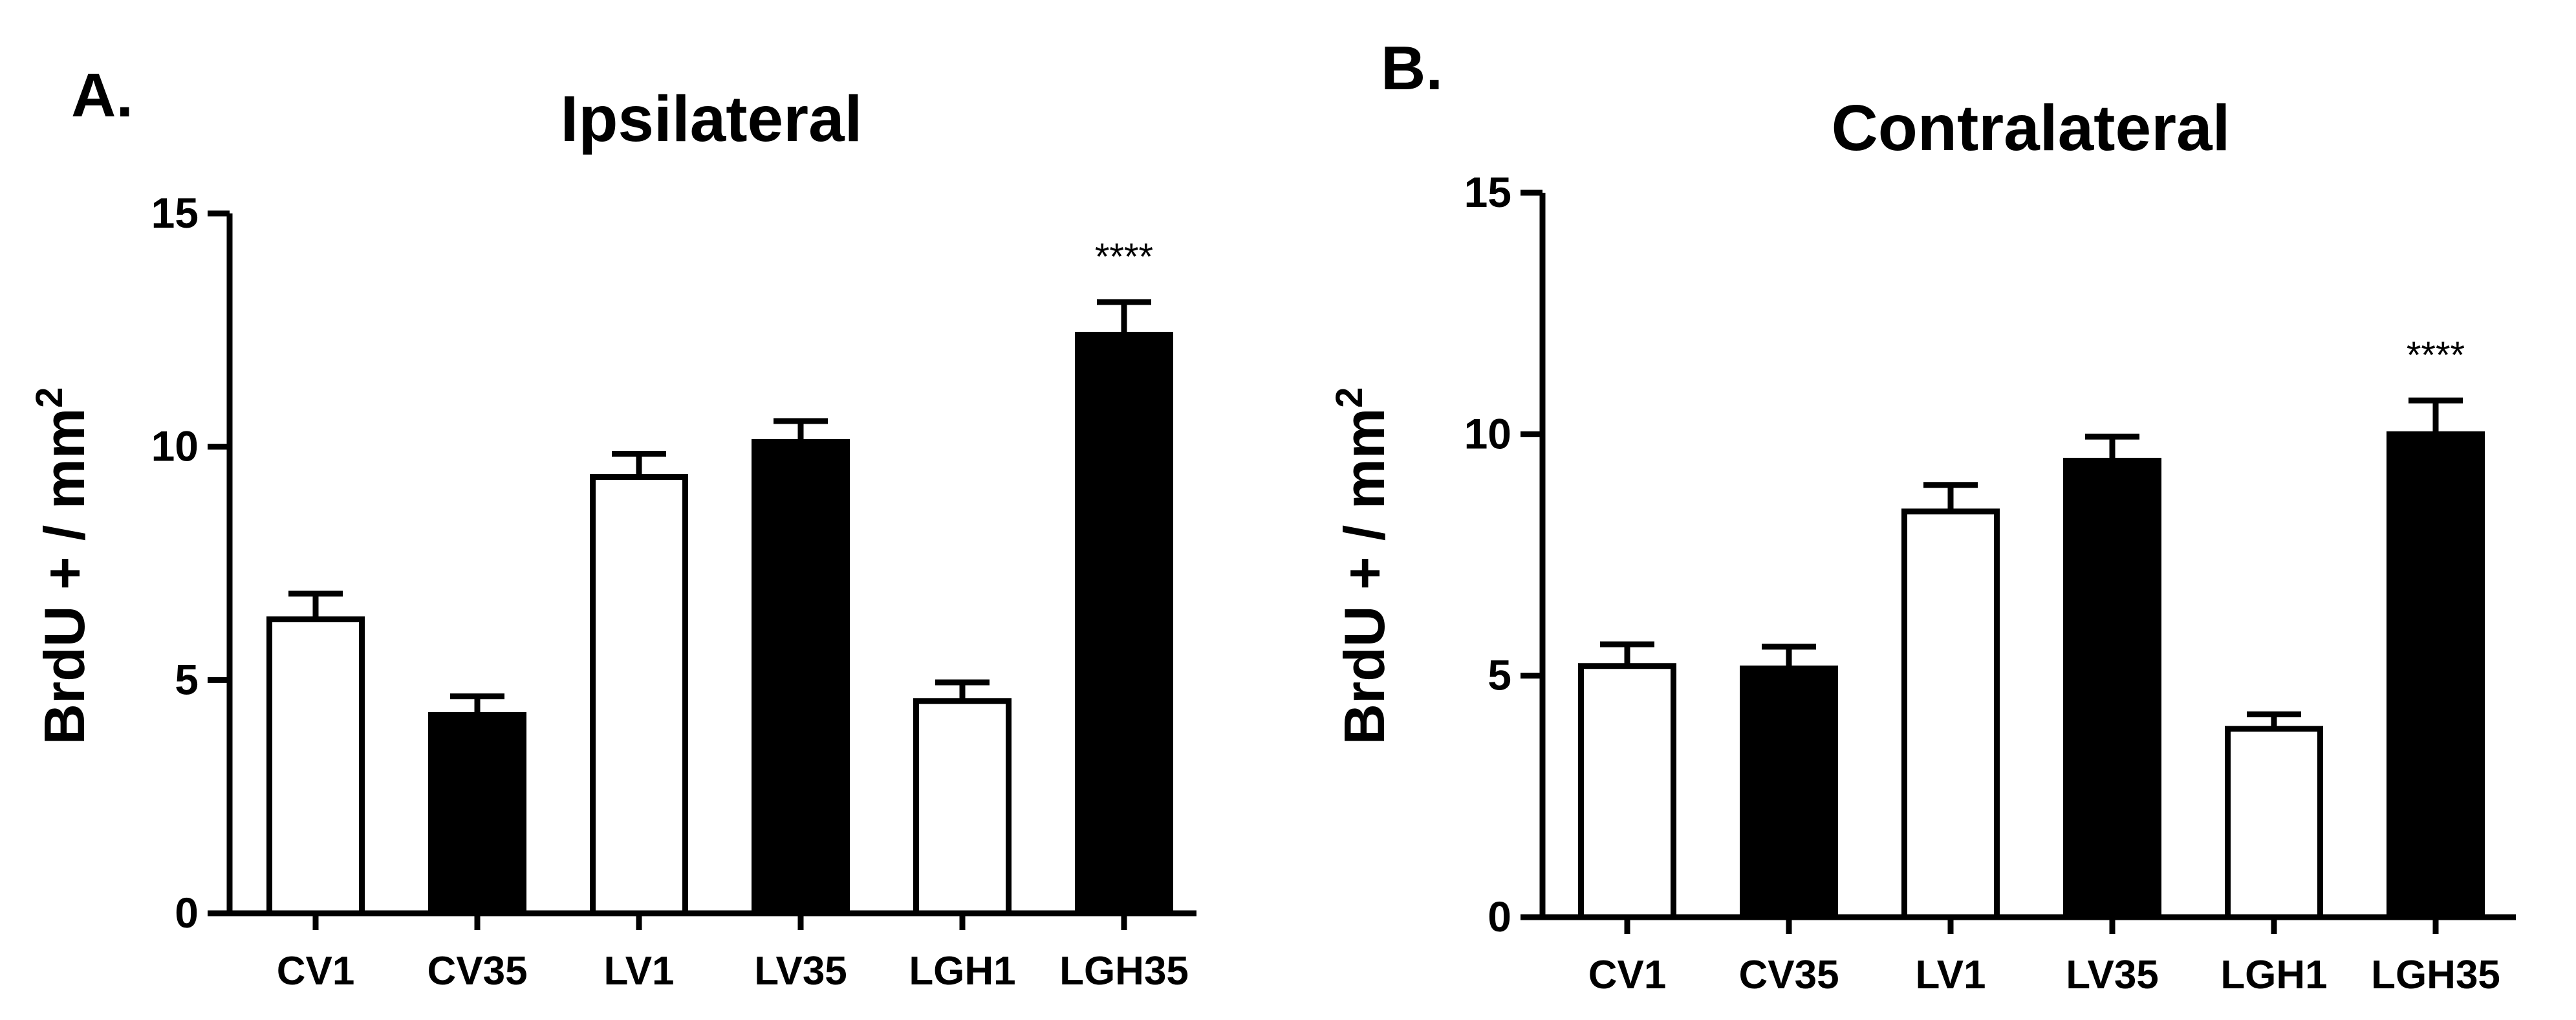  What do you see at coordinates (1412, 68) in the screenshot?
I see `panel-b-letter: B.` at bounding box center [1412, 68].